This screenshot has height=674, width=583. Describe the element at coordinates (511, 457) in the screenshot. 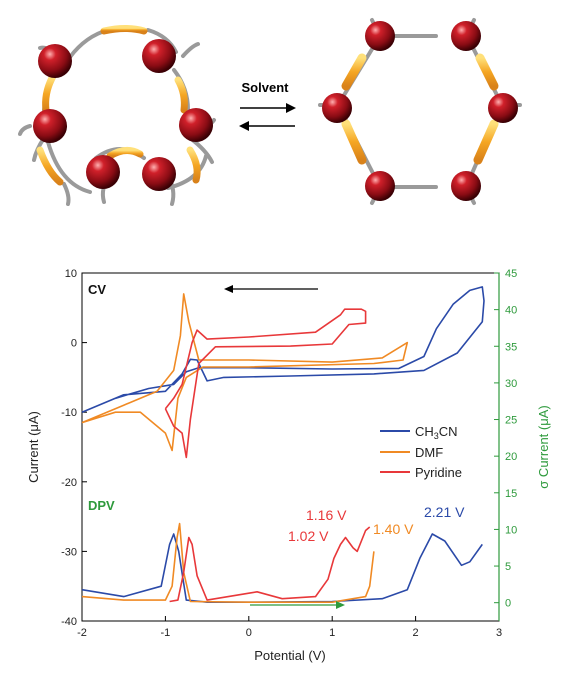

I see `y2-tick-label: 20` at that location.